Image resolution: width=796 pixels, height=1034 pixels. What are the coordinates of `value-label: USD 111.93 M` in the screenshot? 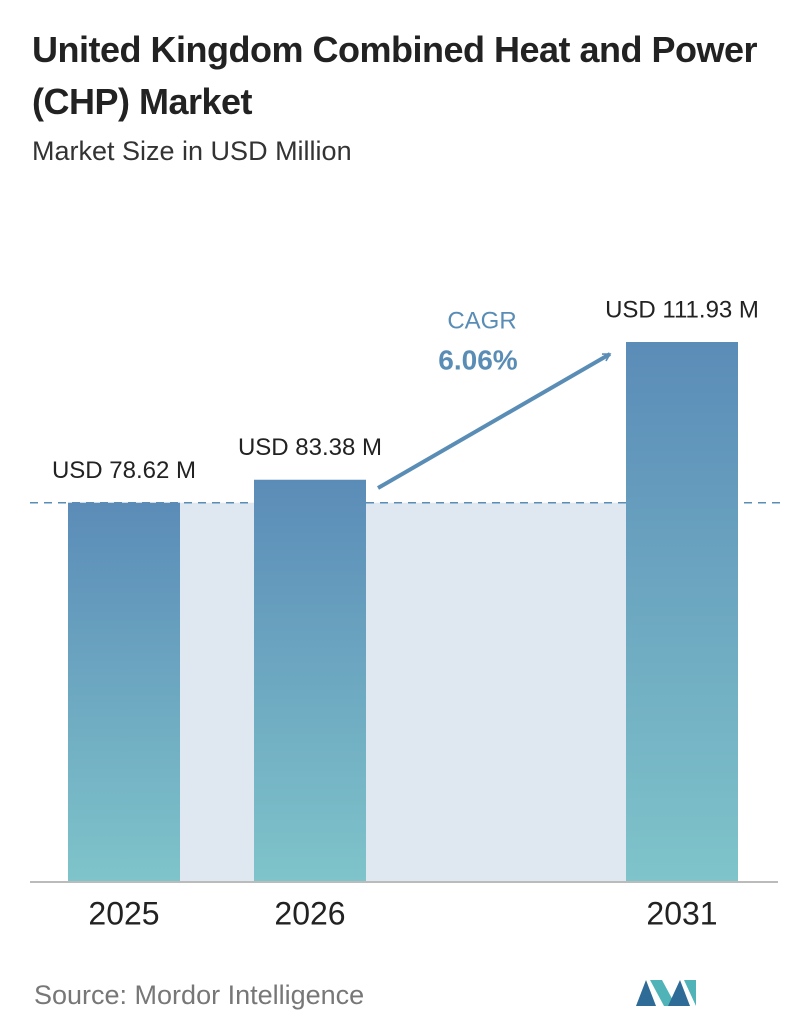 It's located at (682, 309).